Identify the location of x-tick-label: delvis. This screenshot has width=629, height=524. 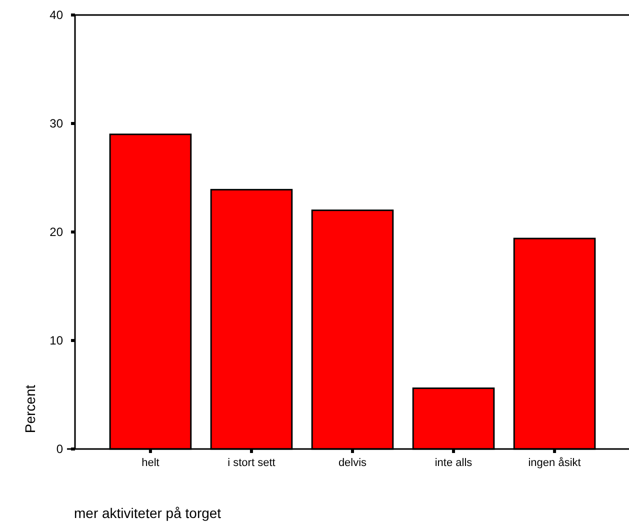
(353, 463).